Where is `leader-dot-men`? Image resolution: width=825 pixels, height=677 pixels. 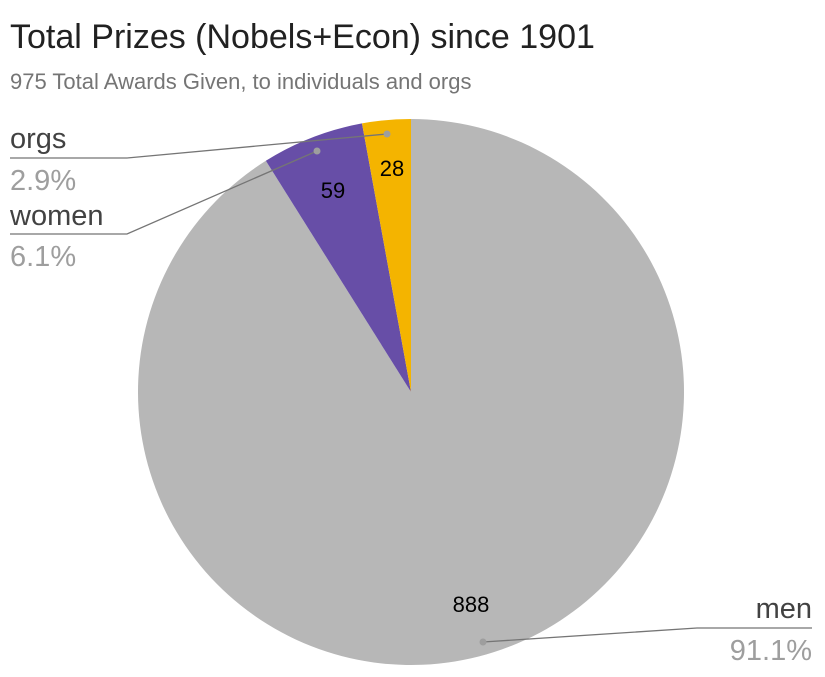
leader-dot-men is located at coordinates (483, 642).